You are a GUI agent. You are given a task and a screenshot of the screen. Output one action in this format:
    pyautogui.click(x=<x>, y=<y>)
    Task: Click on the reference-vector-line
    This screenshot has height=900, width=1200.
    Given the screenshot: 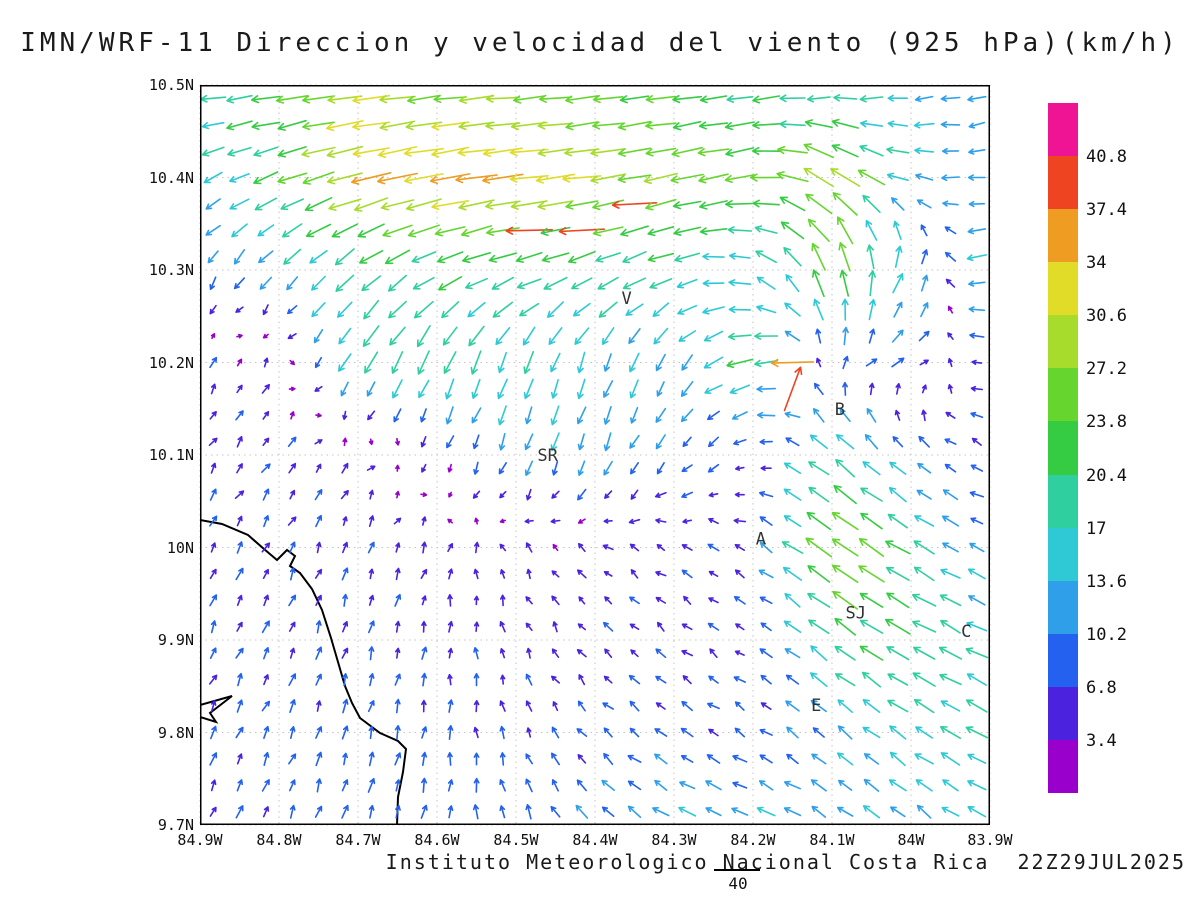 What is the action you would take?
    pyautogui.click(x=737, y=870)
    